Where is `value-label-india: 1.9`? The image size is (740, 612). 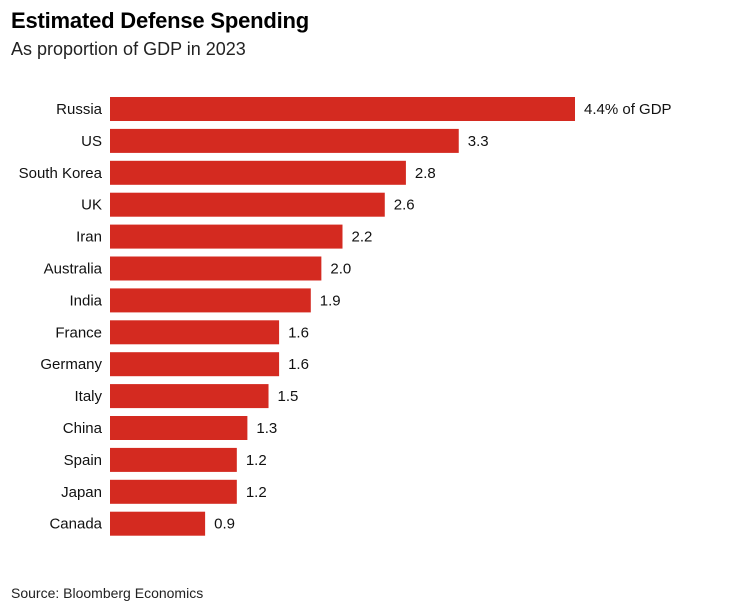 value-label-india: 1.9 is located at coordinates (330, 300).